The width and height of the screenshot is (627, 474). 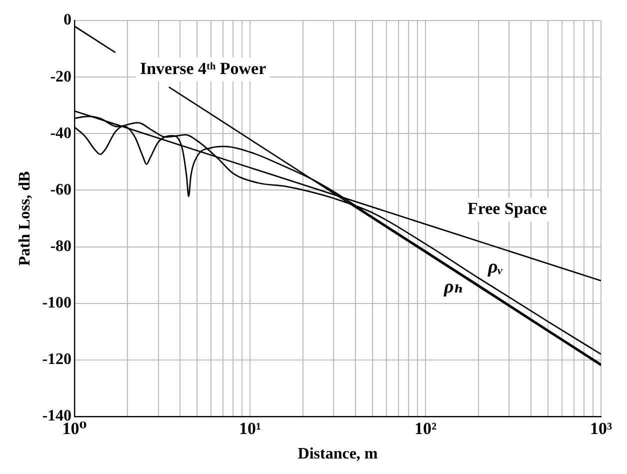 I want to click on x-tick-label: 10², so click(x=425, y=428).